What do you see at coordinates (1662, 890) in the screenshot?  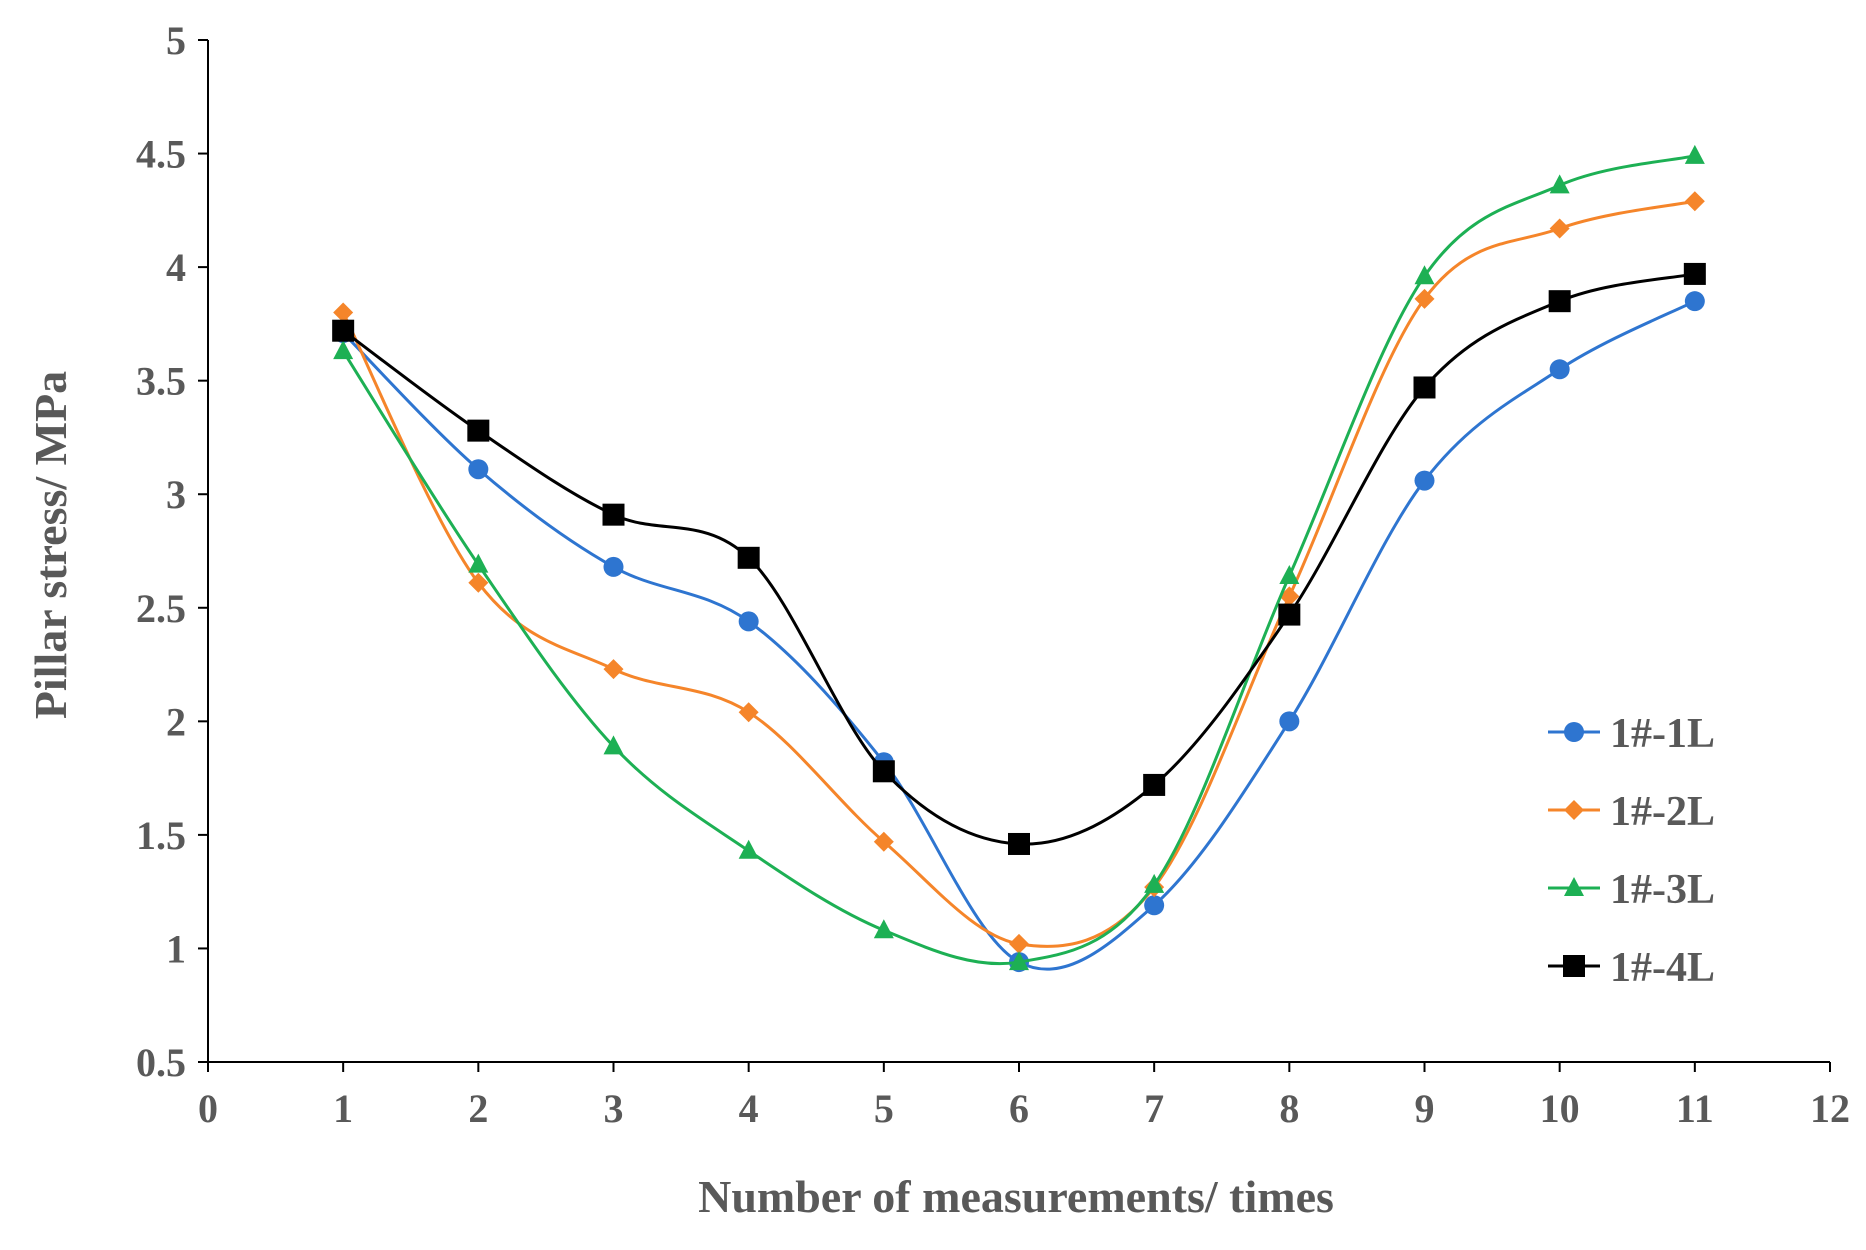 I see `legend-label: 1#-3L` at bounding box center [1662, 890].